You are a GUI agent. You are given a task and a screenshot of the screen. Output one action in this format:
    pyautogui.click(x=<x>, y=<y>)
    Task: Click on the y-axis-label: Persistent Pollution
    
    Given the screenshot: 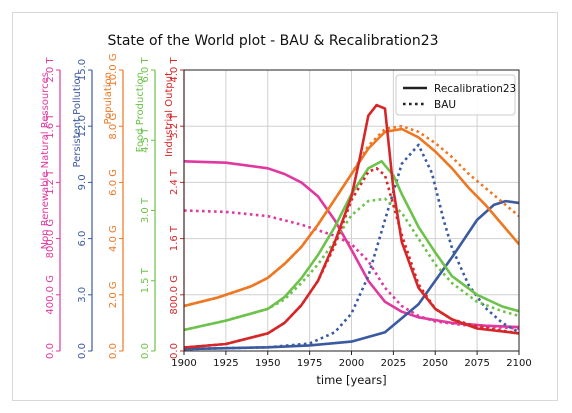 What is the action you would take?
    pyautogui.click(x=77, y=120)
    